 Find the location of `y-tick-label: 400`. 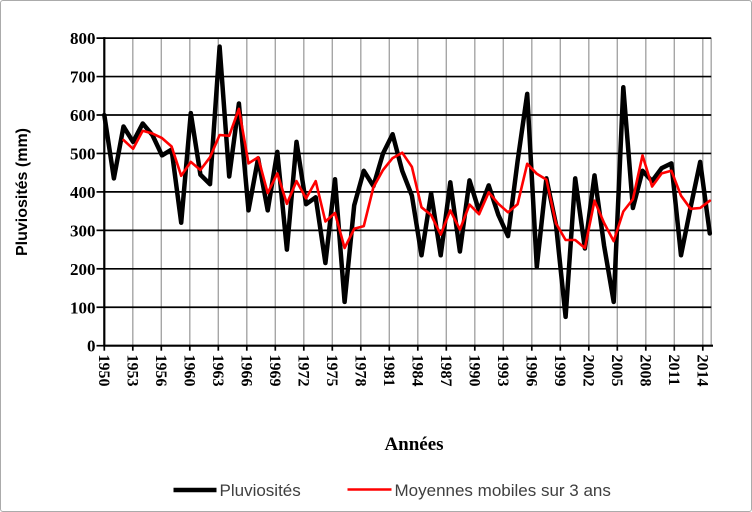

y-tick-label: 400 is located at coordinates (83, 192).